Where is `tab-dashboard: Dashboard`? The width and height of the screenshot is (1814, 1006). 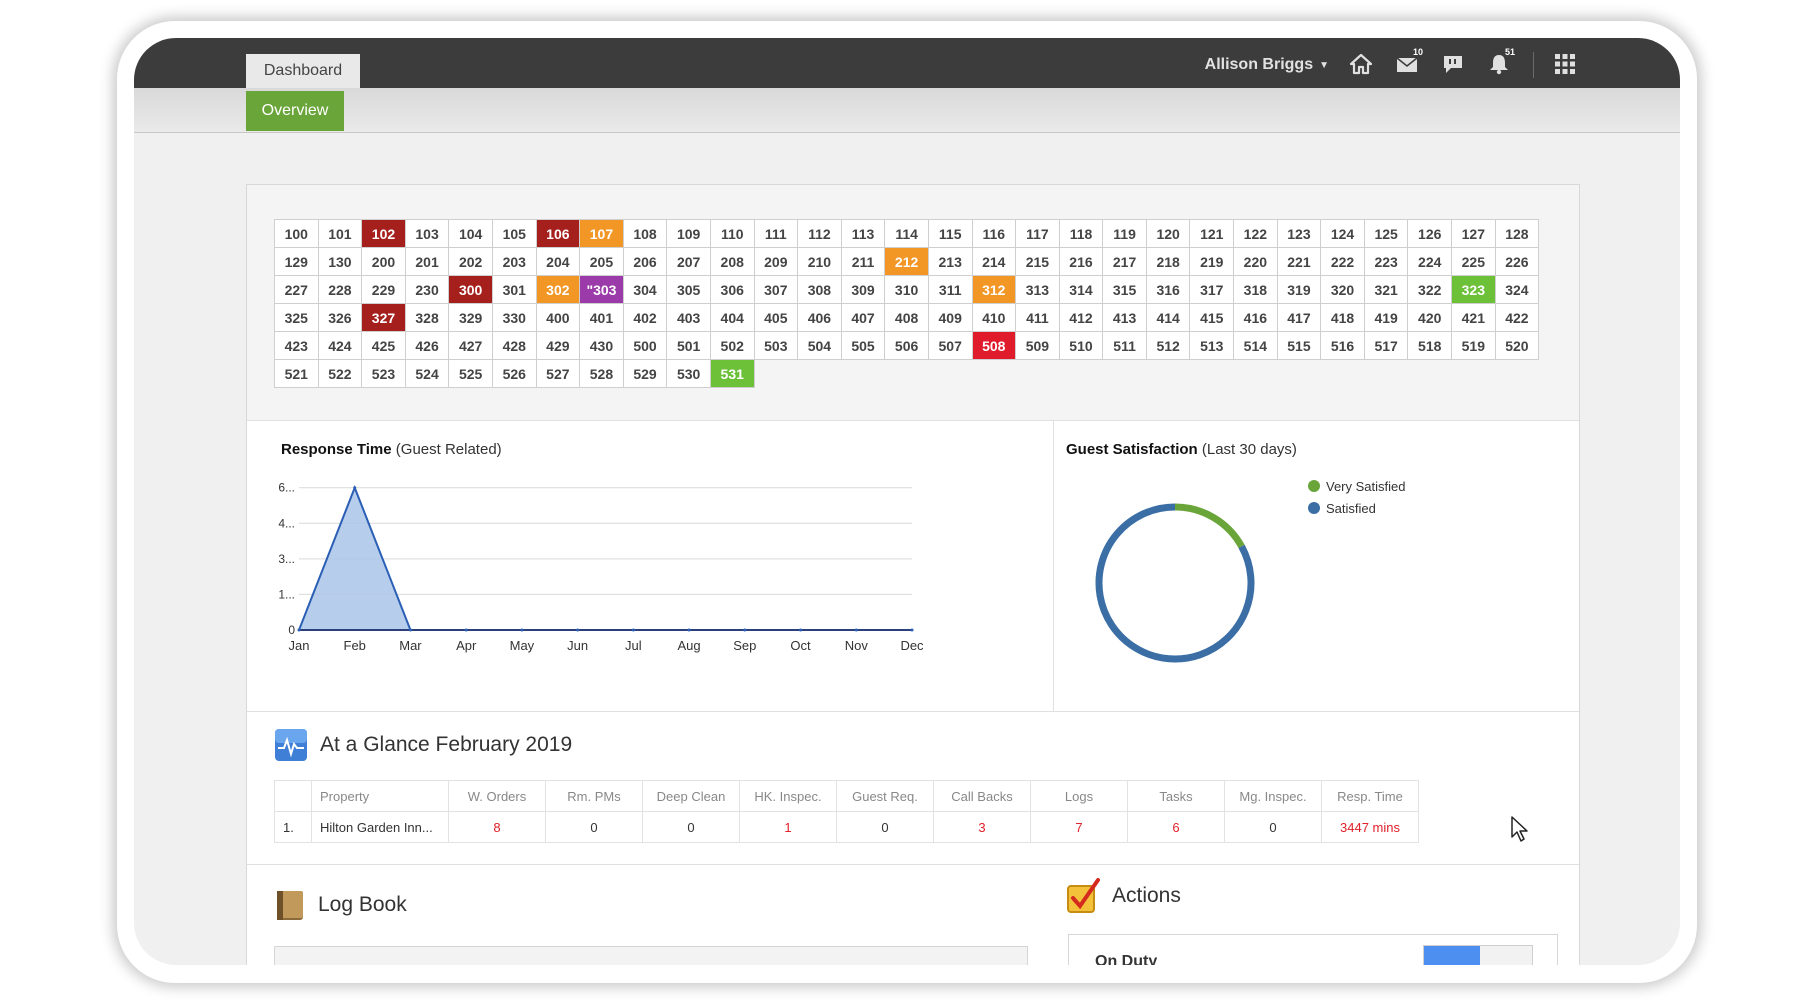
tab-dashboard: Dashboard is located at coordinates (303, 71).